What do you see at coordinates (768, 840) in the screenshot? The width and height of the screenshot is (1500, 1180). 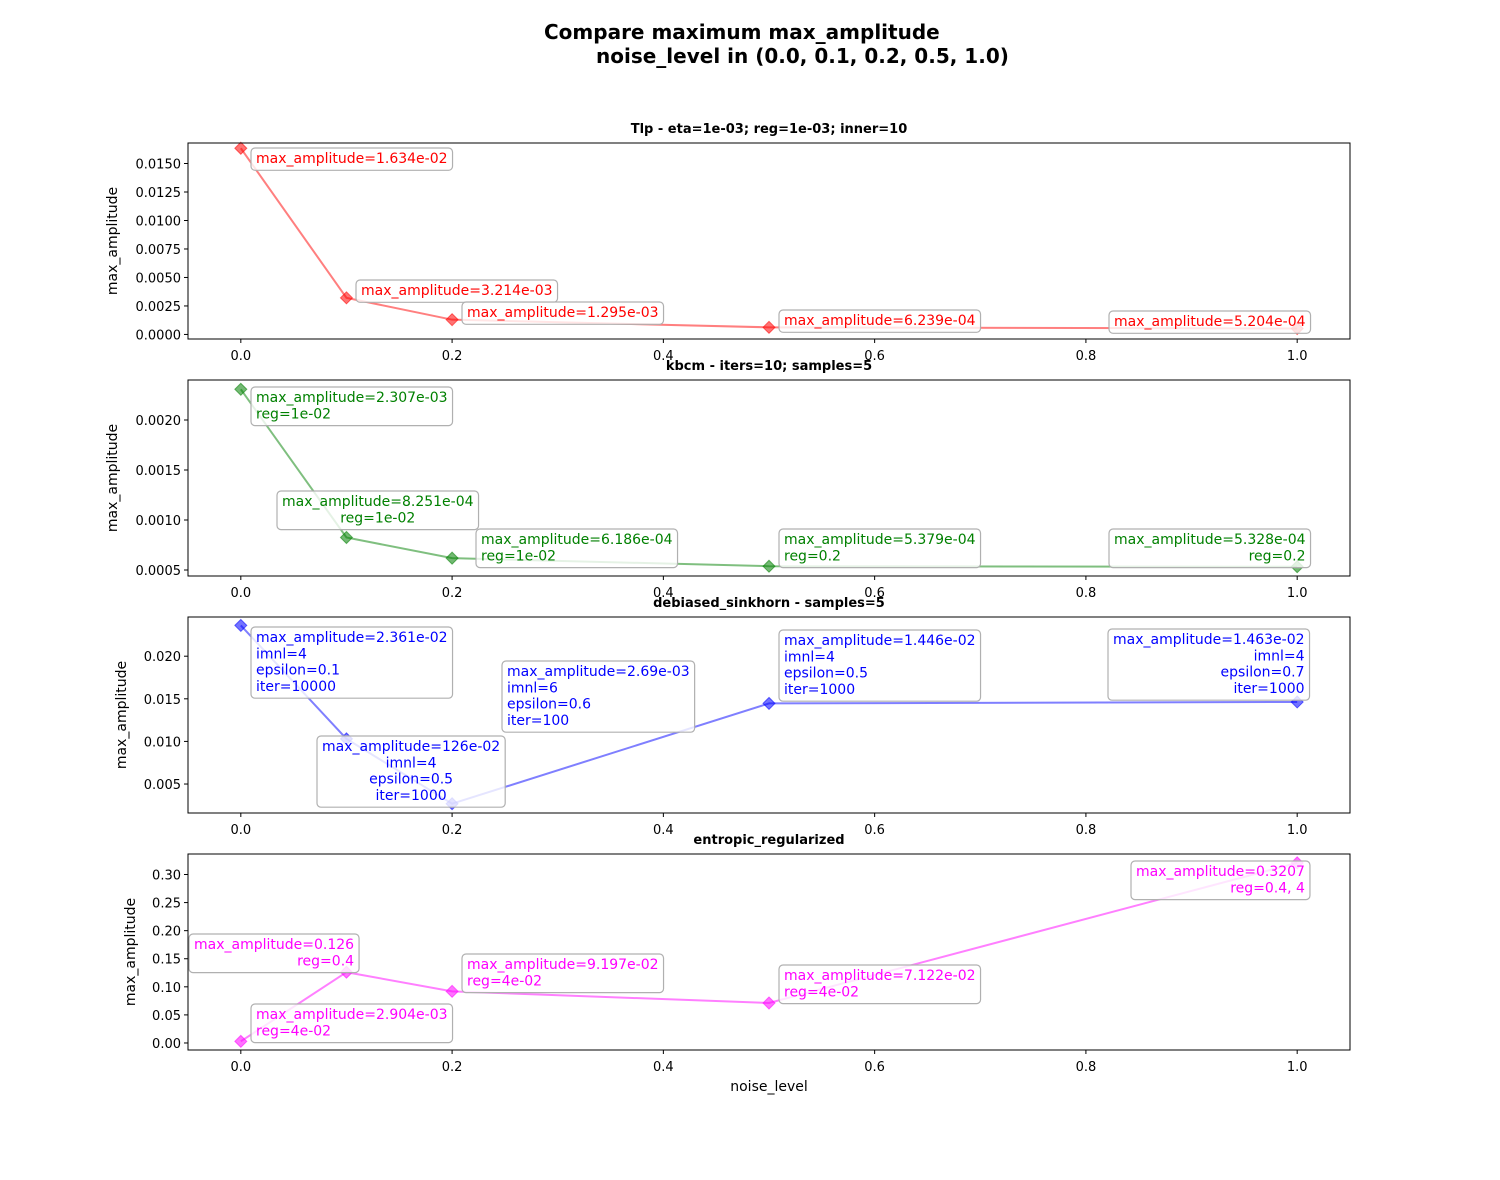 I see `panel-title: entropic_regularized` at bounding box center [768, 840].